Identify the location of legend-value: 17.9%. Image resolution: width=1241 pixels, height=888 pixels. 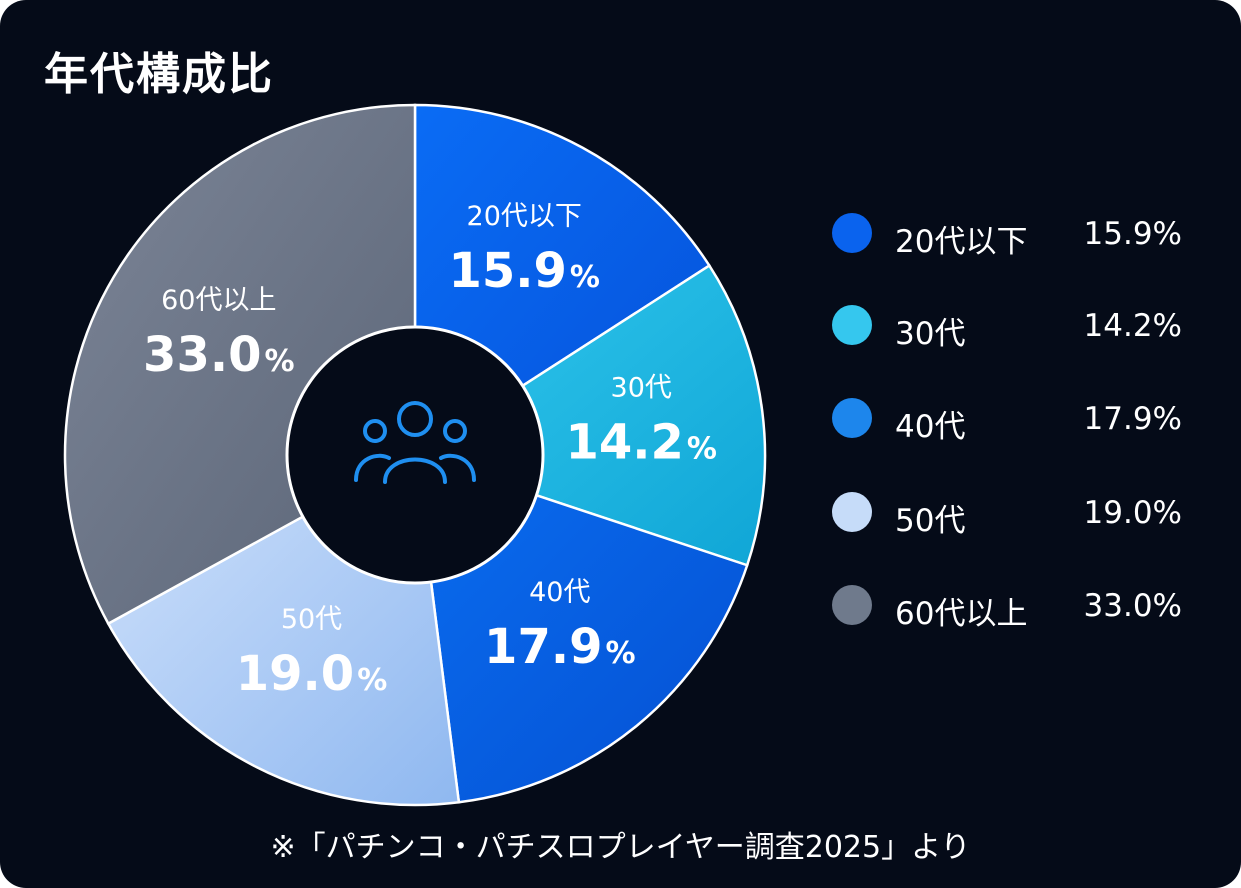
(1132, 419).